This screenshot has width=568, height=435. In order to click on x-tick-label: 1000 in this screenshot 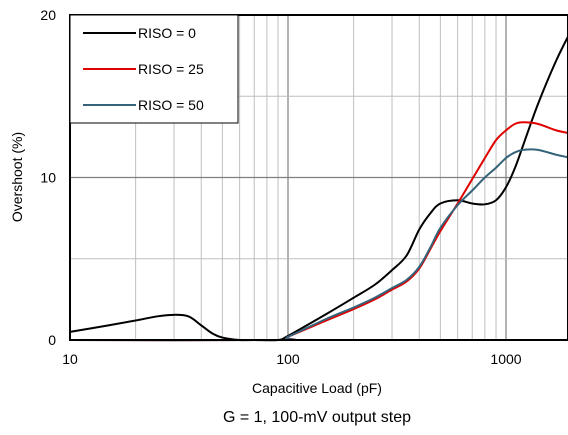, I will do `click(505, 359)`.